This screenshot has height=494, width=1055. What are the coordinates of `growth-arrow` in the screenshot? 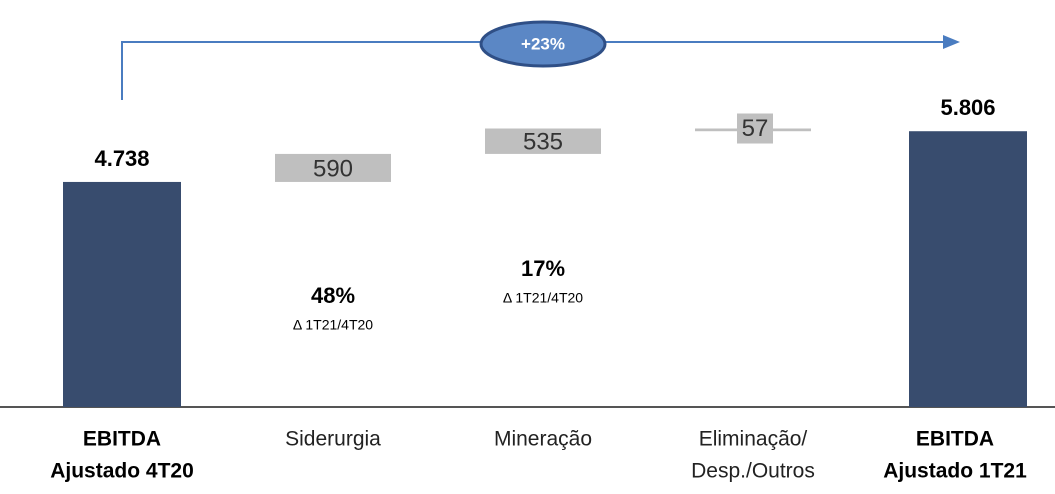 It's located at (533, 70).